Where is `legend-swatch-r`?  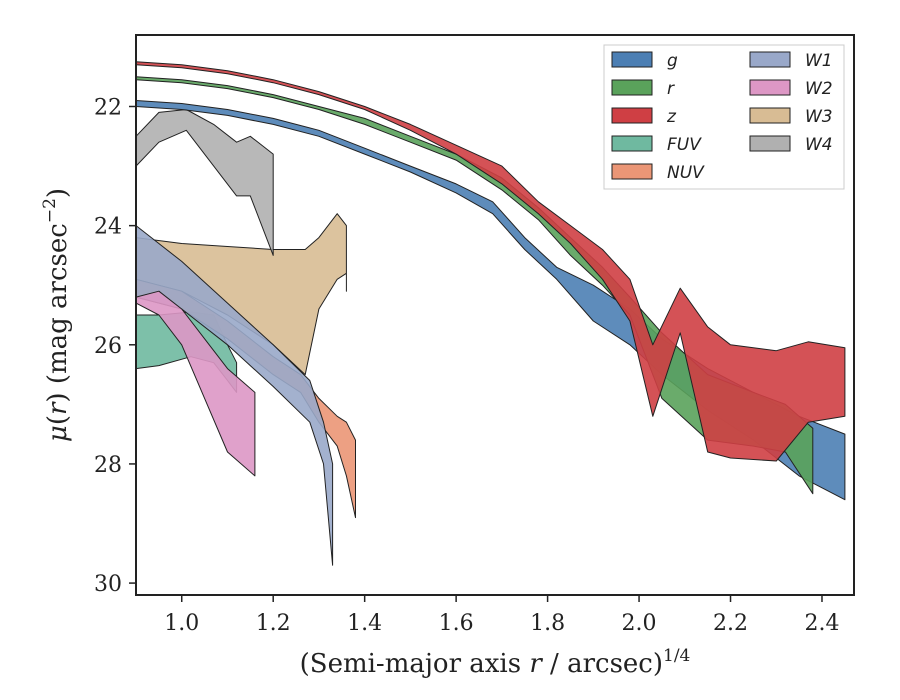 legend-swatch-r is located at coordinates (632, 87).